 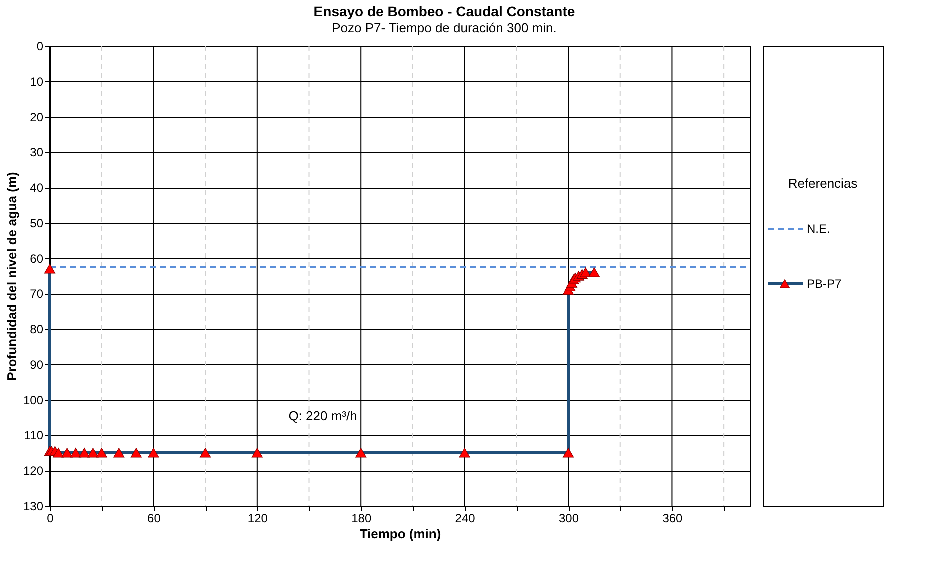 I want to click on y-tick-label: 50, so click(x=37, y=223).